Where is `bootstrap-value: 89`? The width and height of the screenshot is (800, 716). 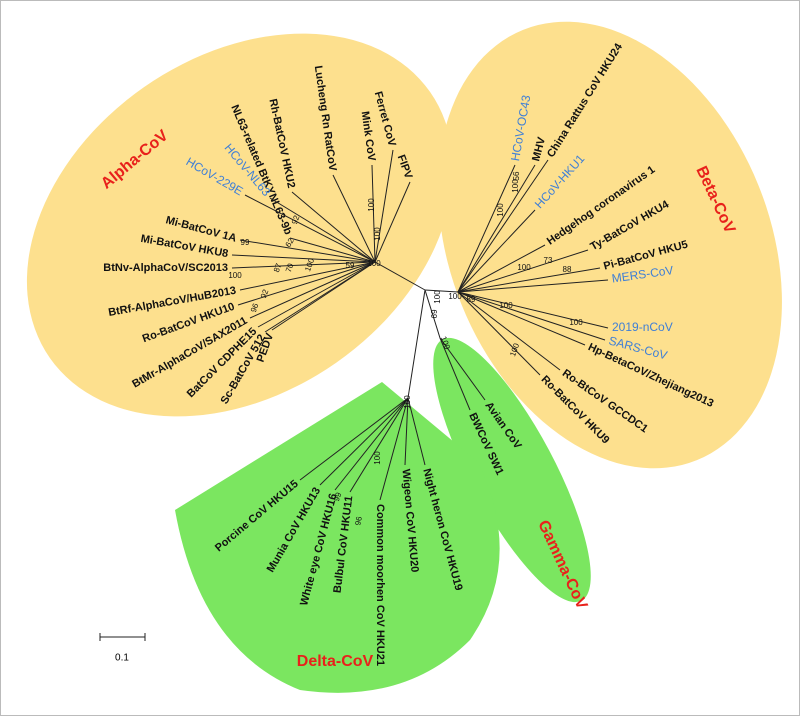 bootstrap-value: 89 is located at coordinates (471, 299).